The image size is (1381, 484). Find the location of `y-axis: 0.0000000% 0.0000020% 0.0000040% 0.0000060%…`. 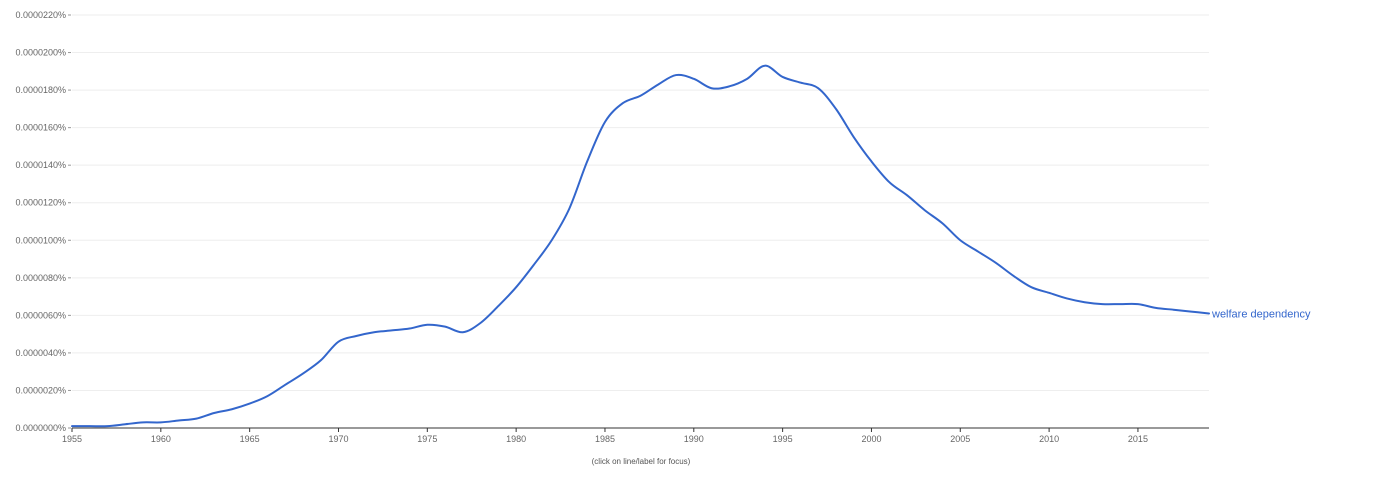

y-axis: 0.0000000% 0.0000020% 0.0000040% 0.0000060%… is located at coordinates (40, 221).